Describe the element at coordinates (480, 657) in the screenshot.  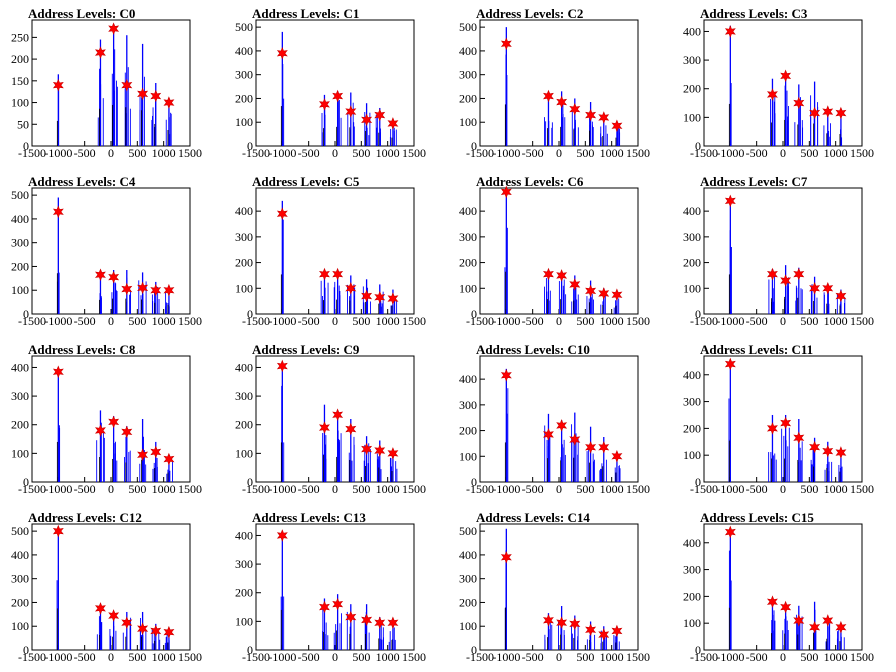
I see `x-tick-label: -1500` at that location.